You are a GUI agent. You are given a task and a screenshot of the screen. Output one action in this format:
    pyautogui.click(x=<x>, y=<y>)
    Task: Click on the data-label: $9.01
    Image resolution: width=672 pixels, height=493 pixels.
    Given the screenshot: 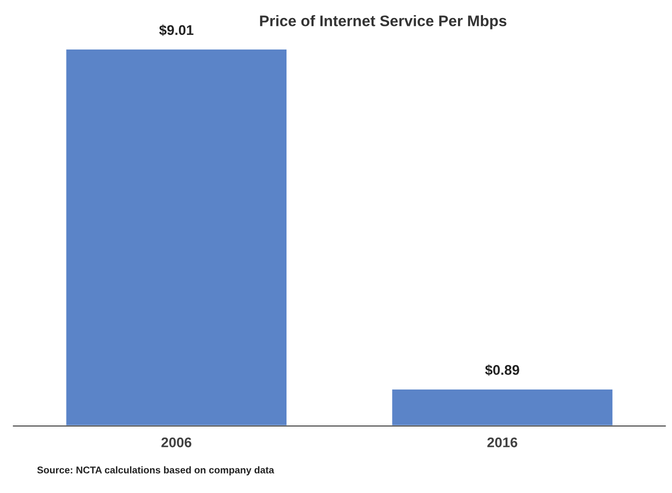 What is the action you would take?
    pyautogui.click(x=176, y=30)
    